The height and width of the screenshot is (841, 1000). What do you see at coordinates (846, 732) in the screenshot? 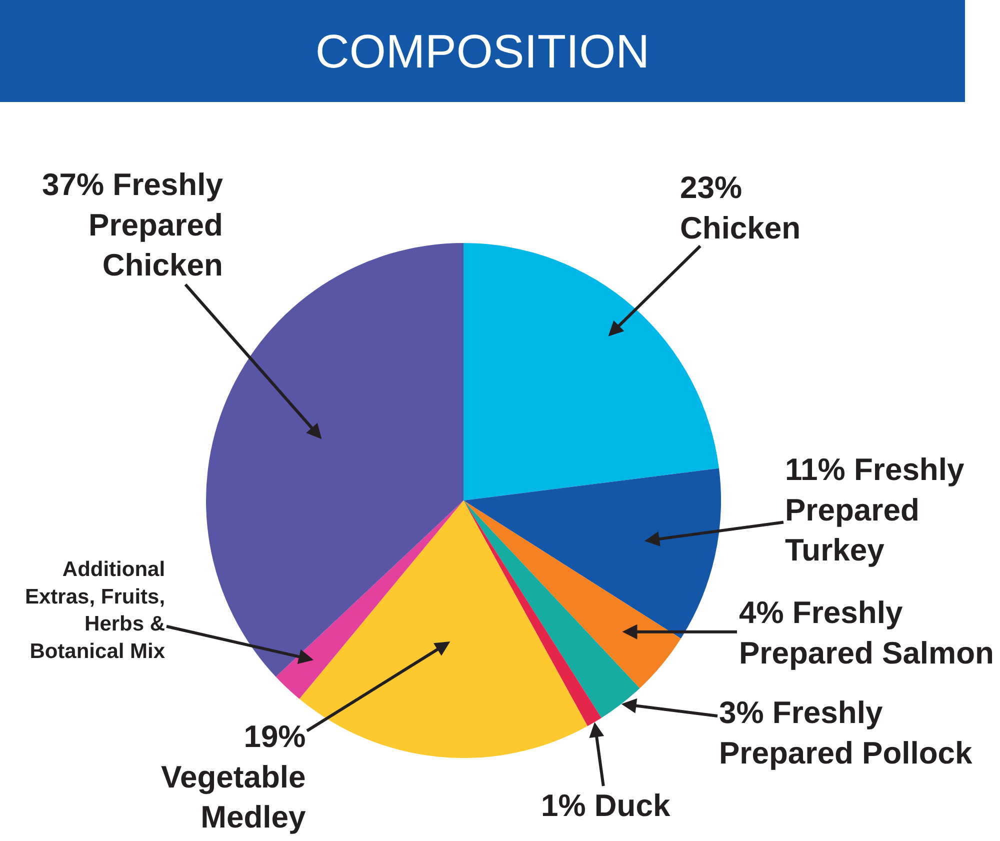
I see `slice-label: 3% Freshly Prepared Pollock` at bounding box center [846, 732].